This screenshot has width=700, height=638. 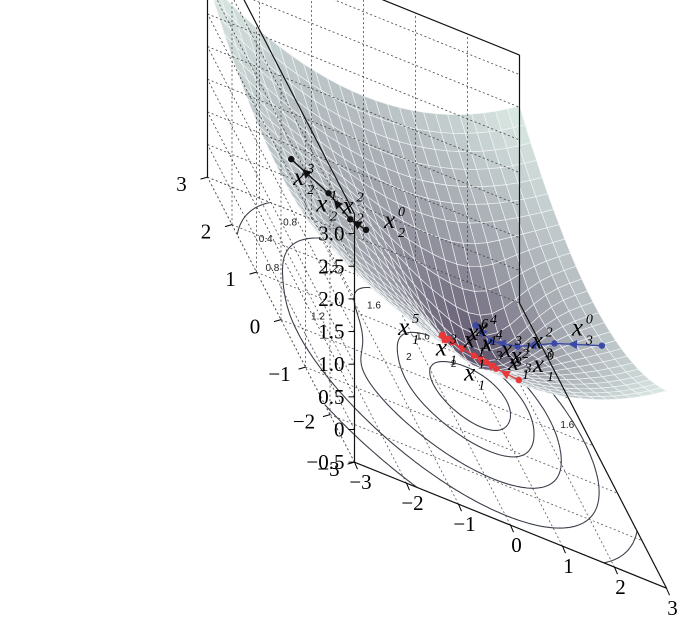 I want to click on point-label-sup: 6, so click(x=484, y=324).